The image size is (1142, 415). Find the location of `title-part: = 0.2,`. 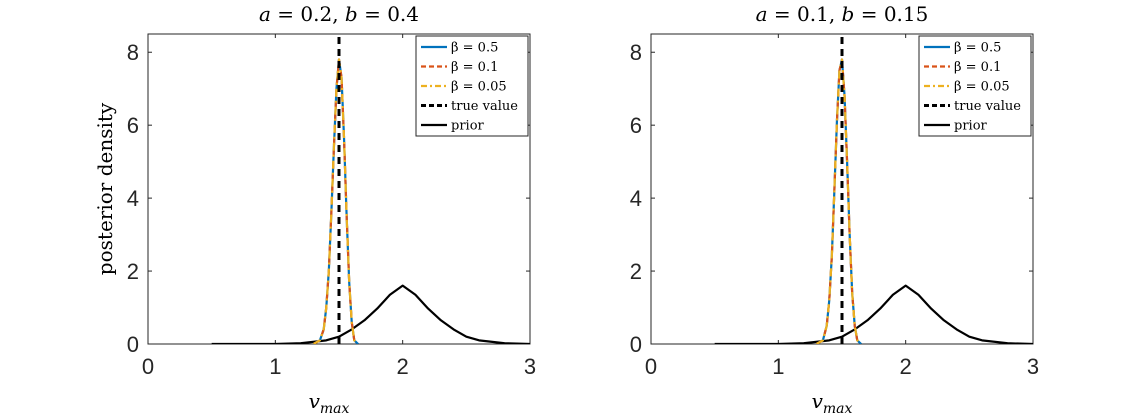

title-part: = 0.2, is located at coordinates (308, 14).